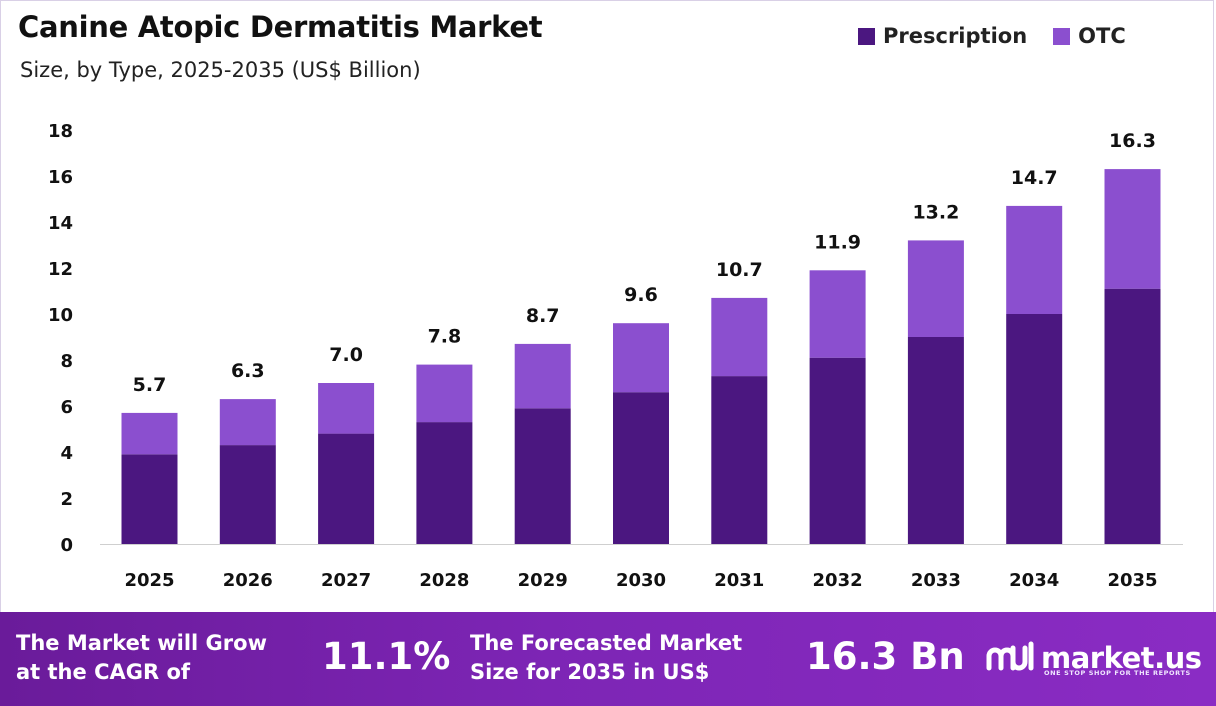  Describe the element at coordinates (60, 223) in the screenshot. I see `y-tick-label: 14` at that location.